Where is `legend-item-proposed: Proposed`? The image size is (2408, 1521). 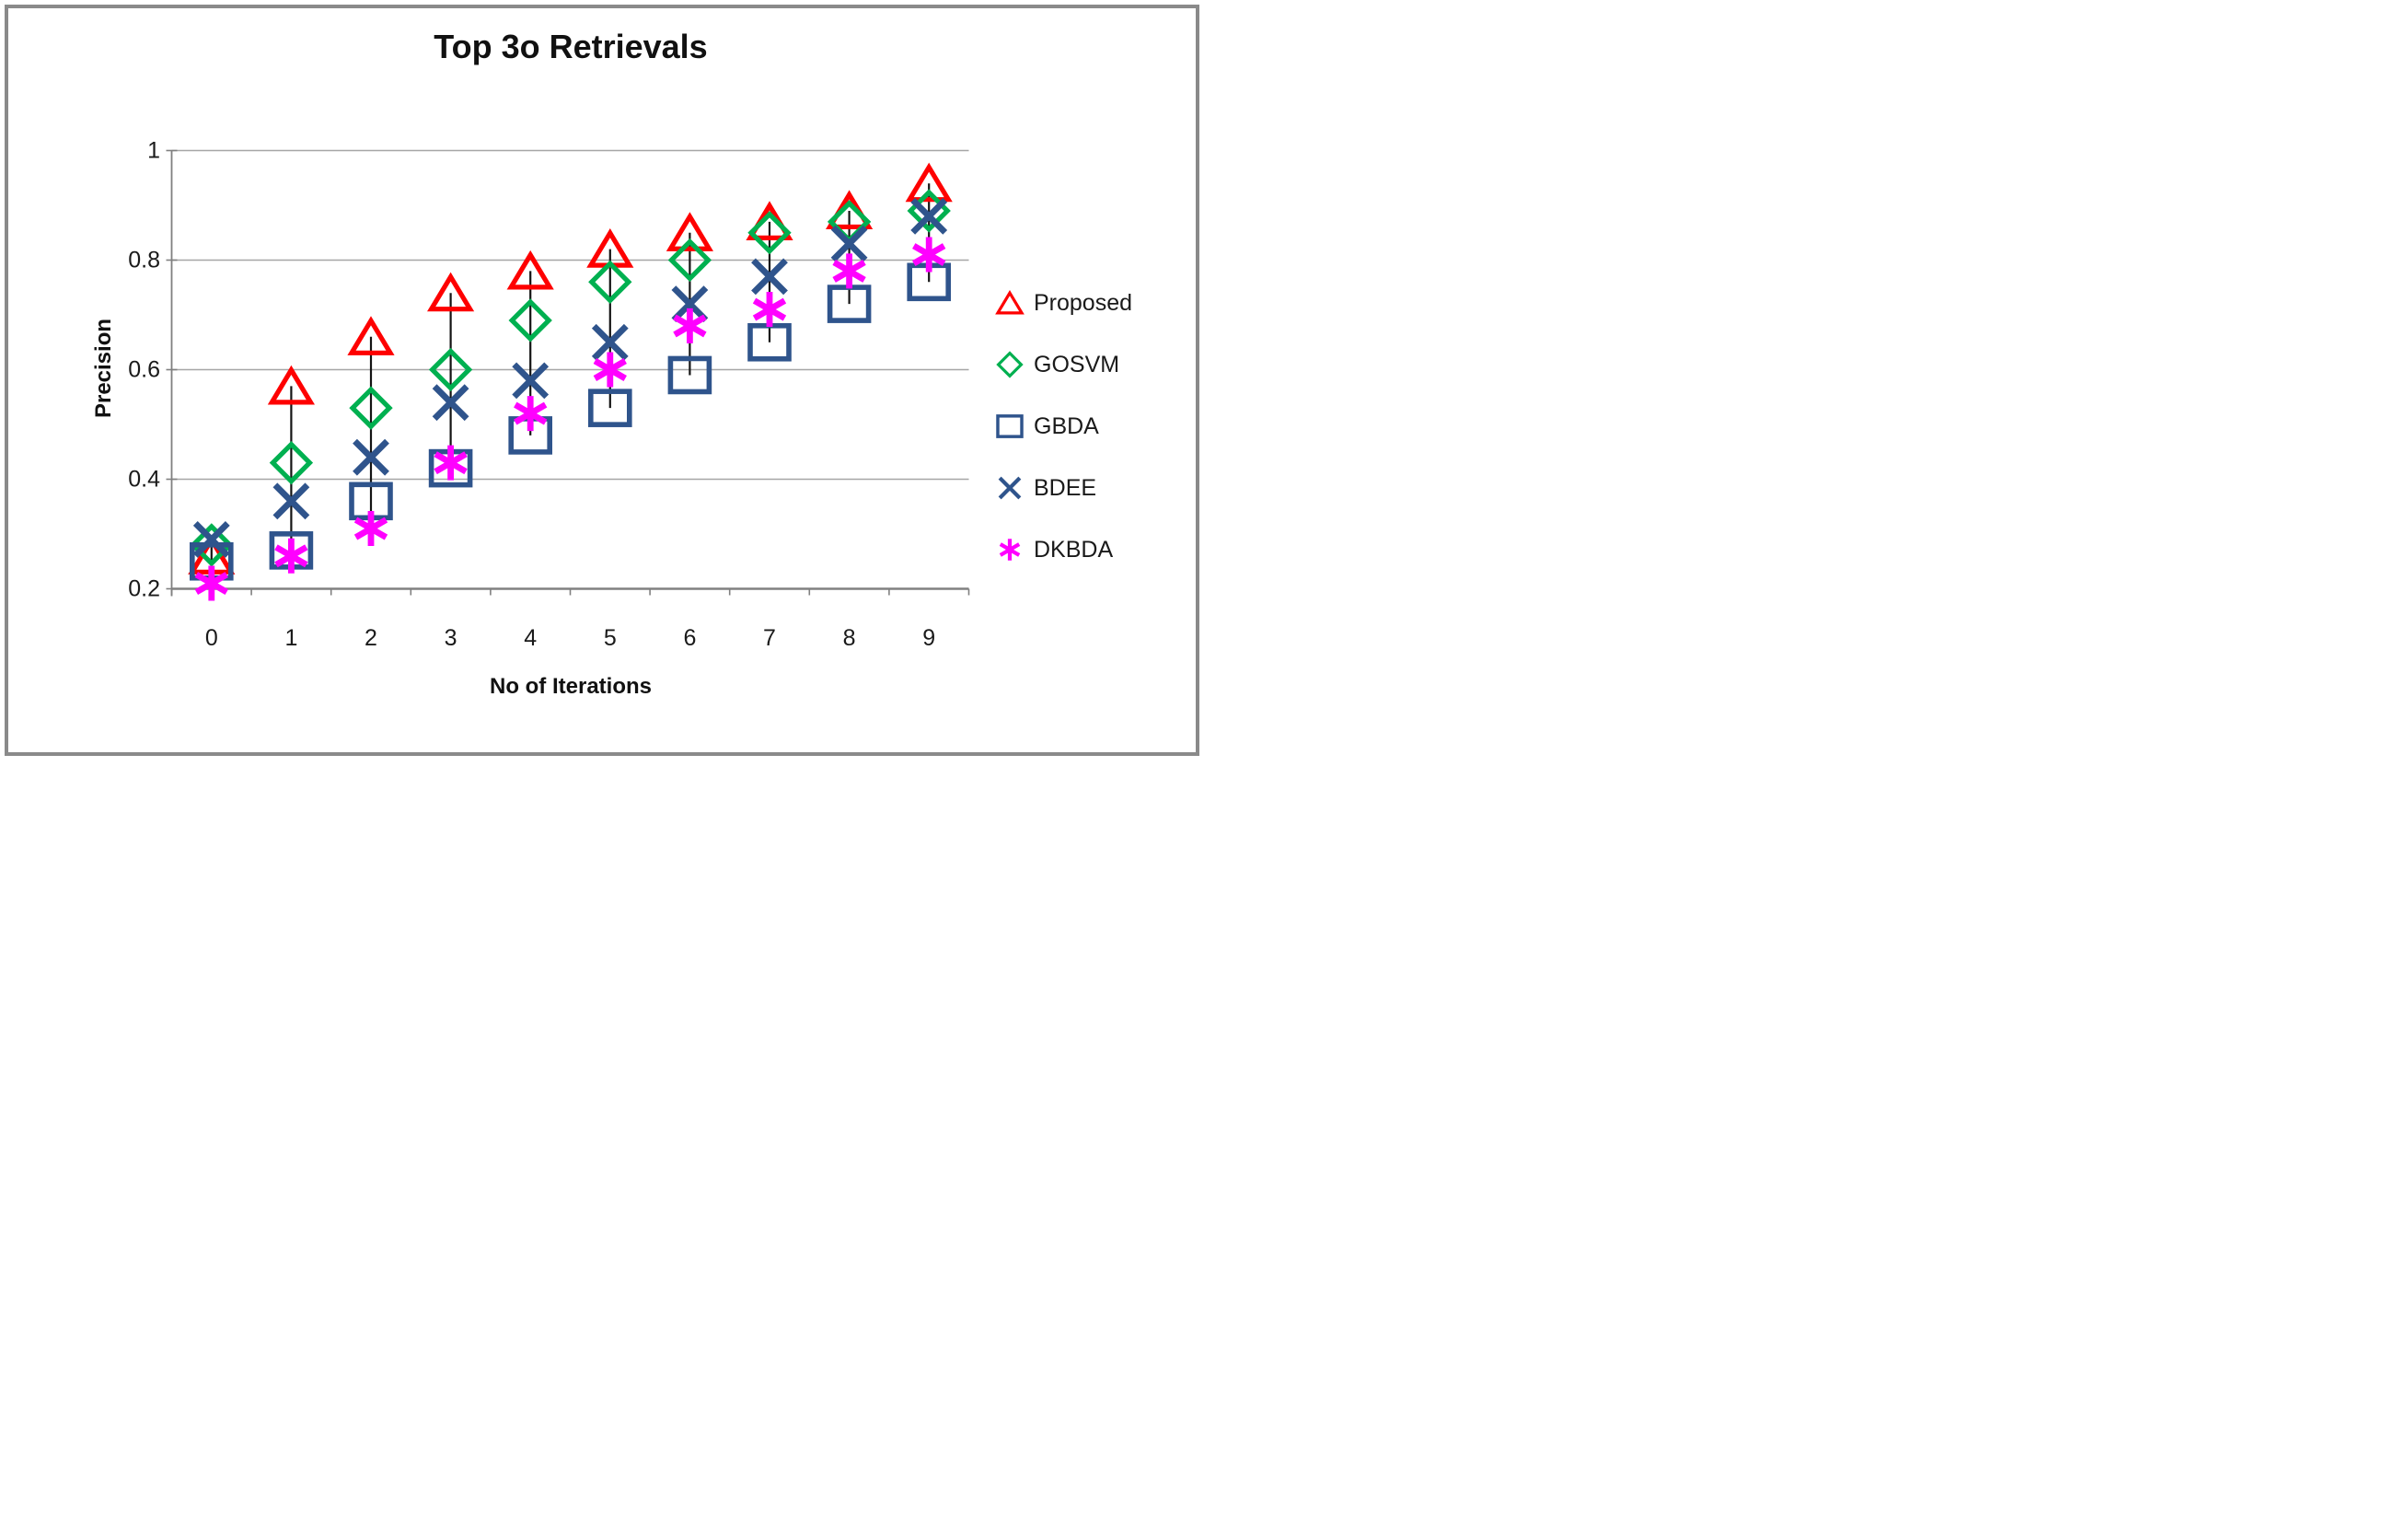 legend-item-proposed: Proposed is located at coordinates (1063, 303).